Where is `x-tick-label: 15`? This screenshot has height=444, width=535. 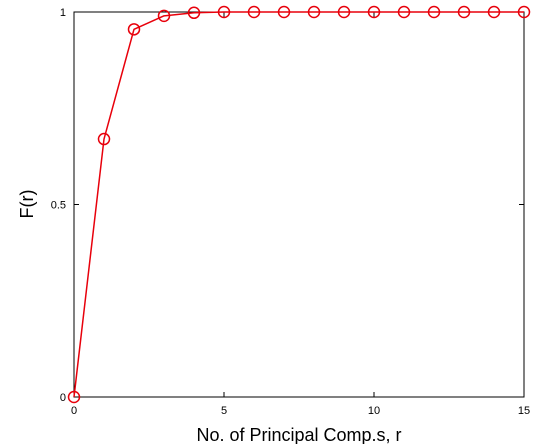 x-tick-label: 15 is located at coordinates (524, 411).